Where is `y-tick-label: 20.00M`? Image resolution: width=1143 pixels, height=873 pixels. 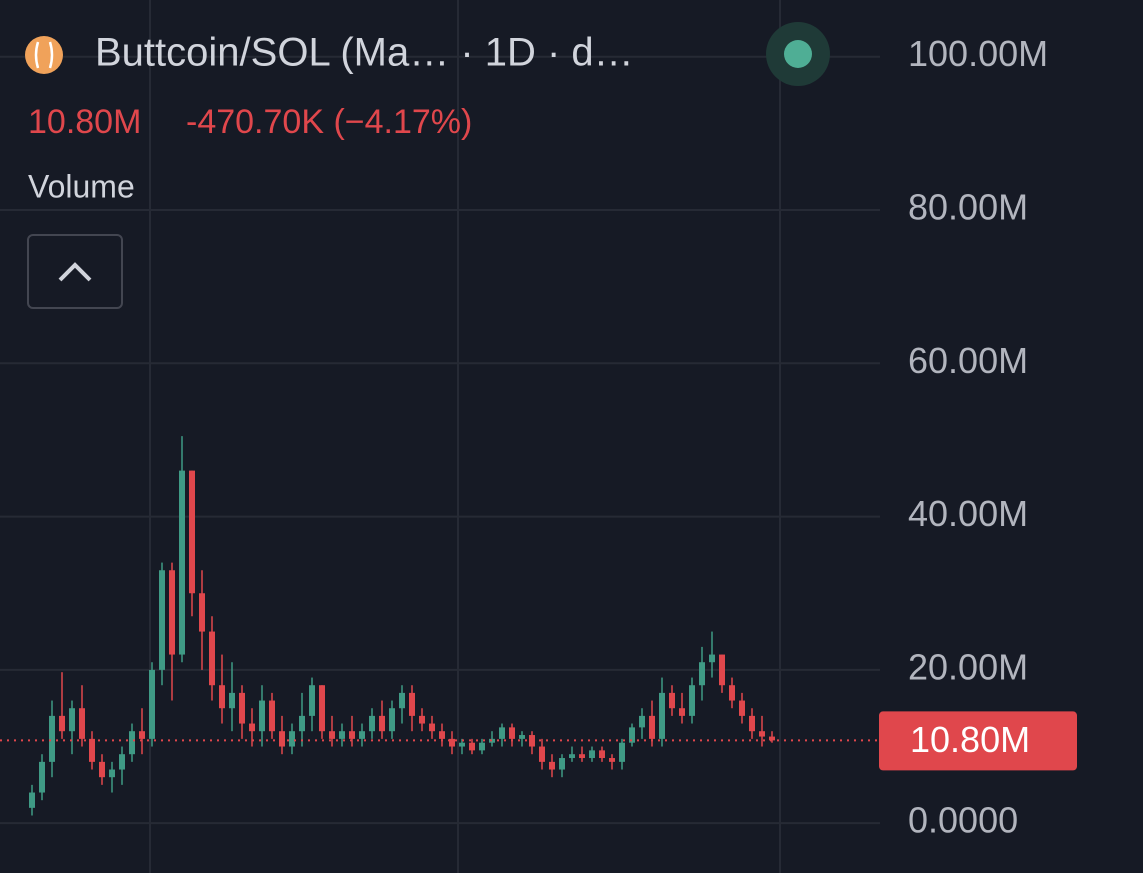
y-tick-label: 20.00M is located at coordinates (968, 666).